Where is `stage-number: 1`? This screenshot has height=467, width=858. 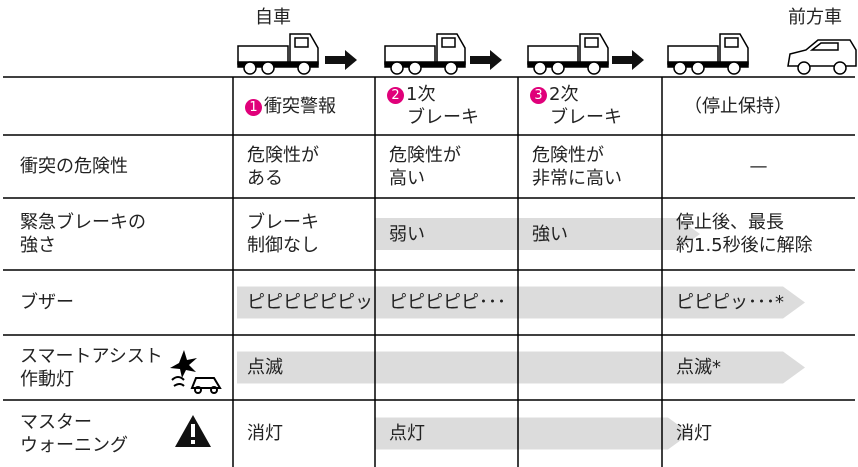 stage-number: 1 is located at coordinates (253, 107).